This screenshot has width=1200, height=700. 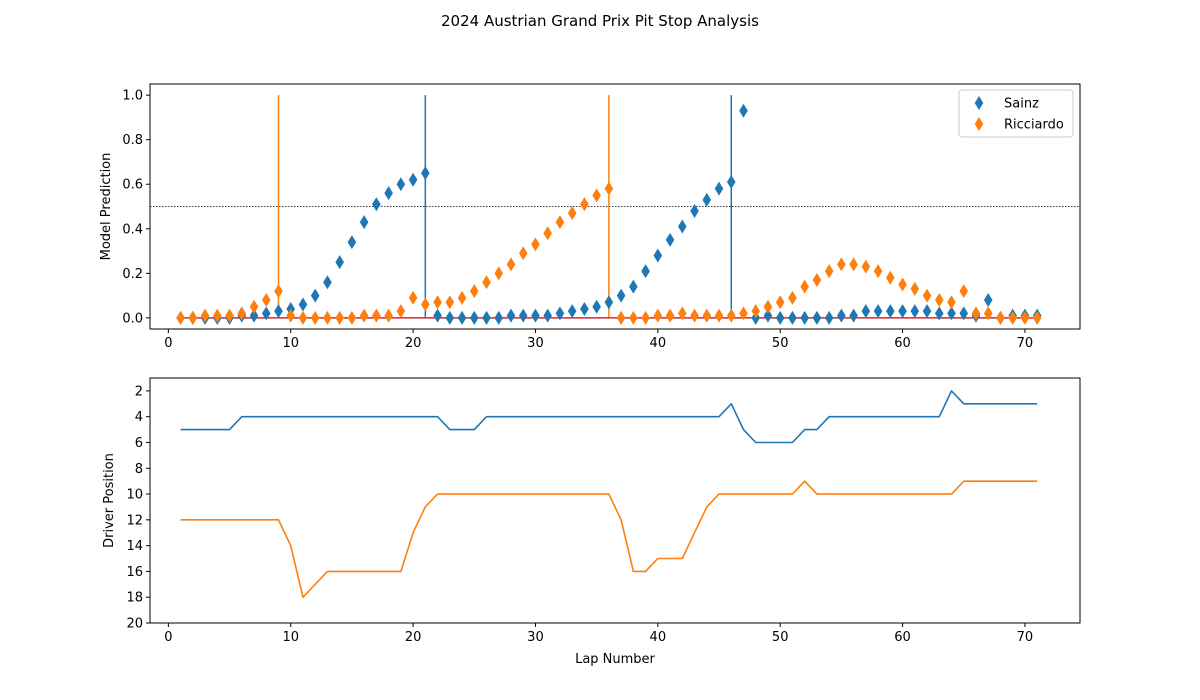 What do you see at coordinates (780, 637) in the screenshot?
I see `position-x-tick-label: 50` at bounding box center [780, 637].